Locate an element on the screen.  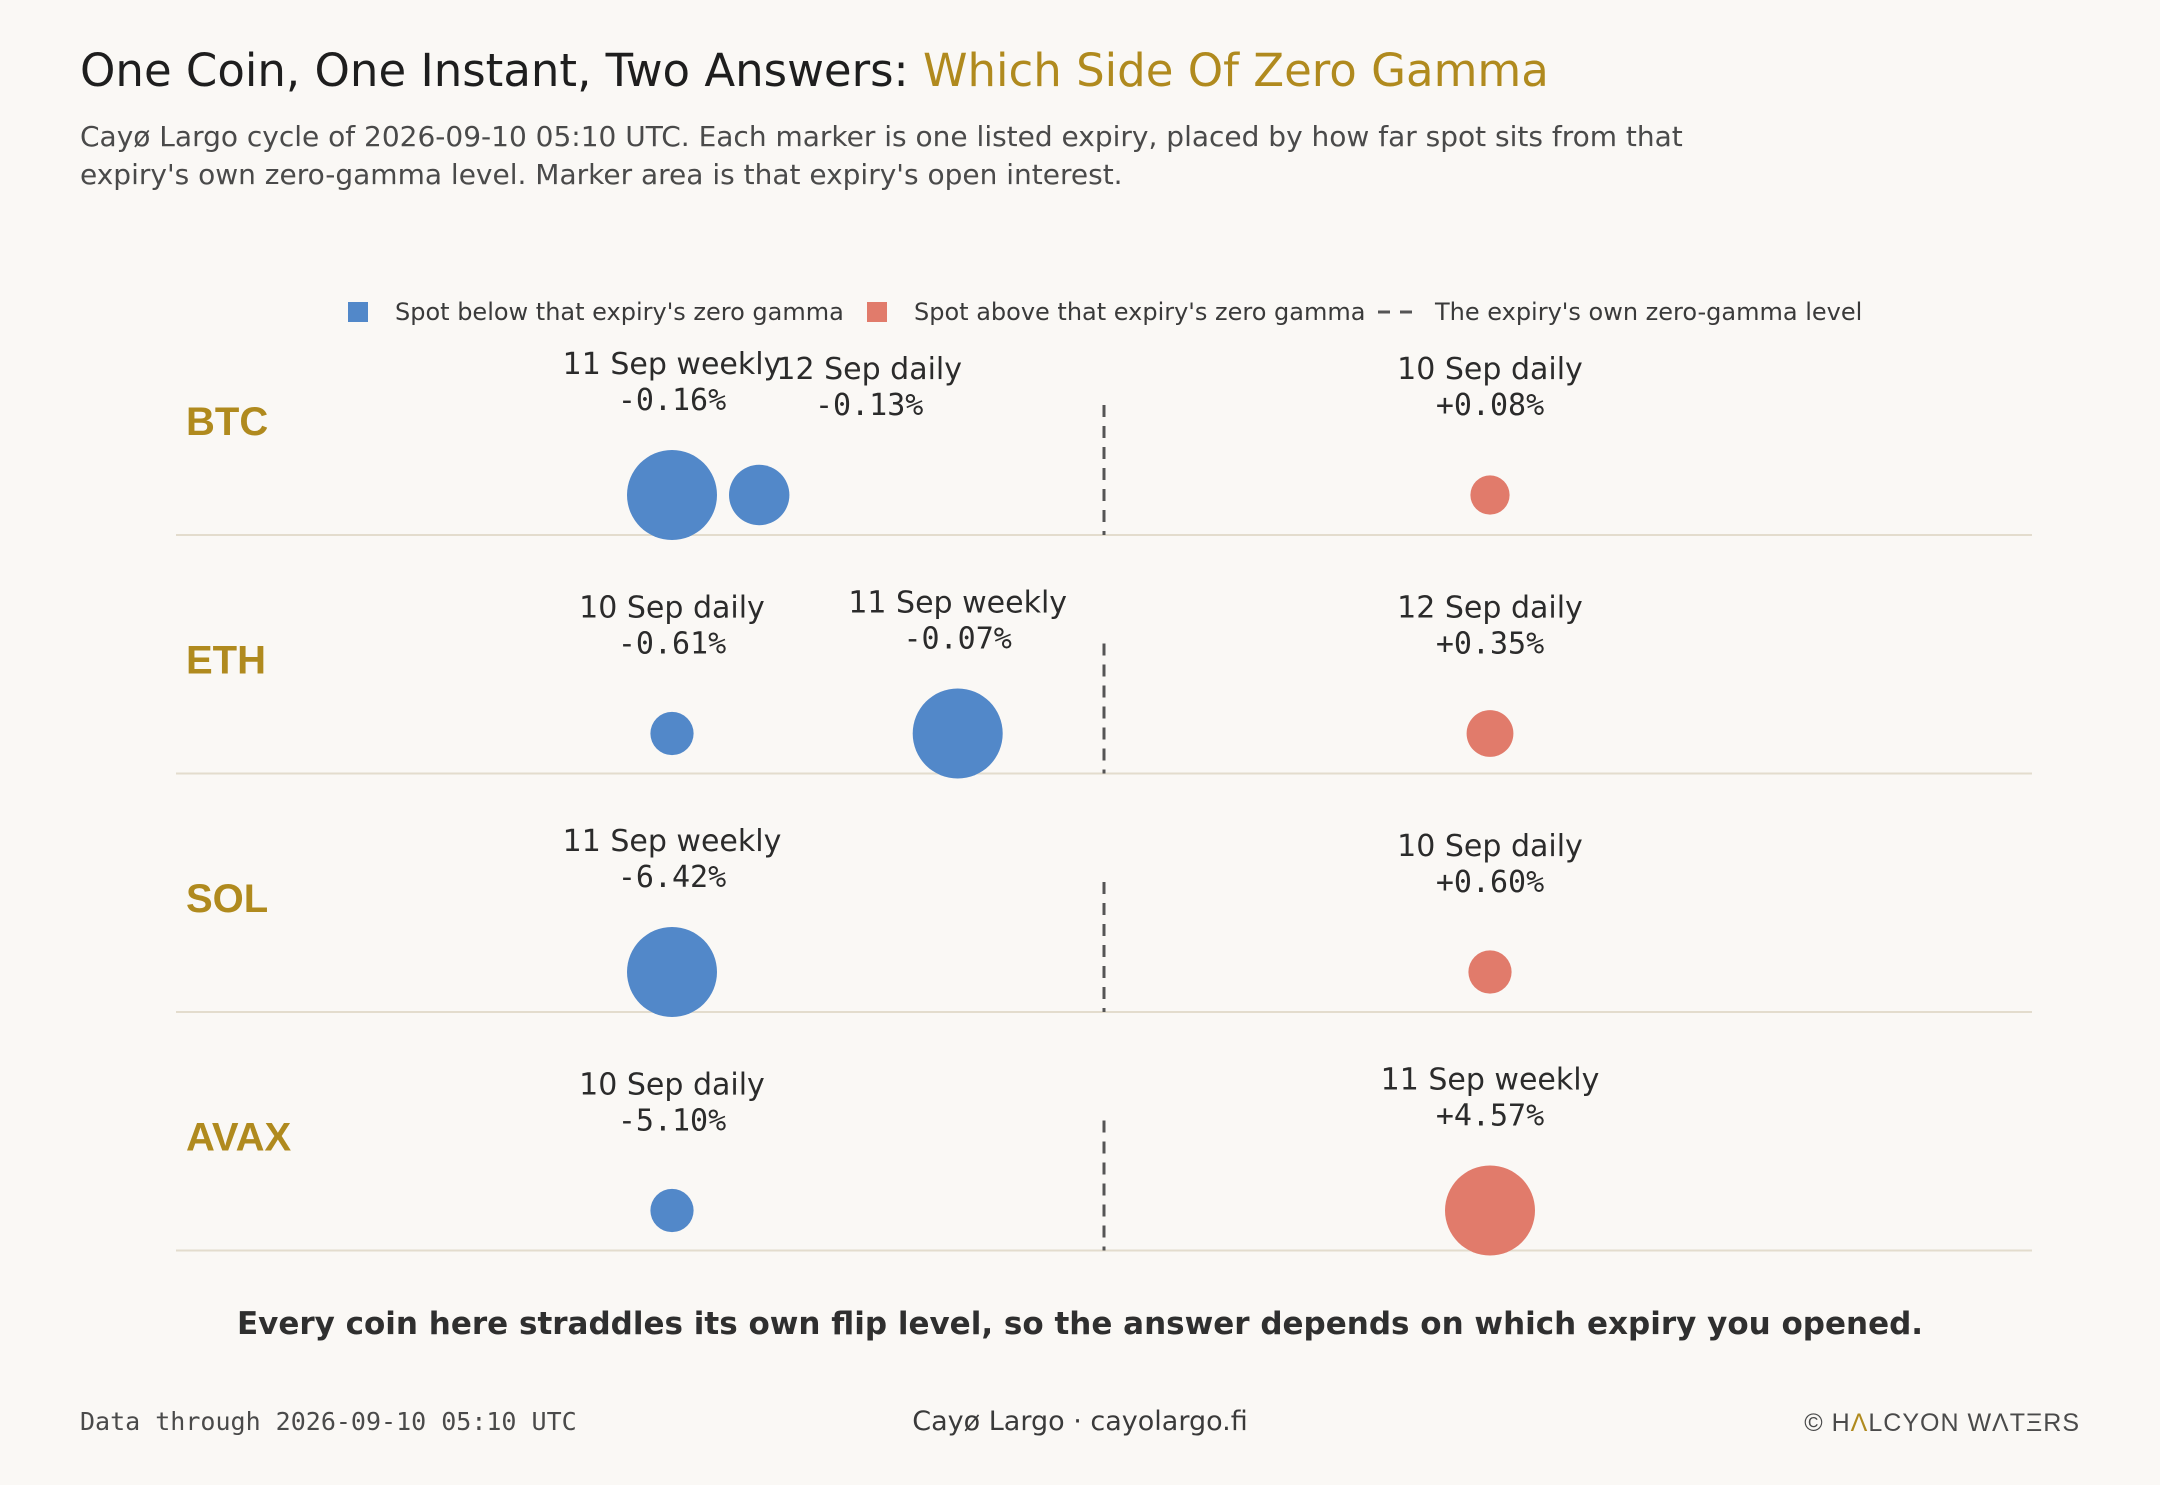
expiry-value-label: +4.57% is located at coordinates (1490, 1116).